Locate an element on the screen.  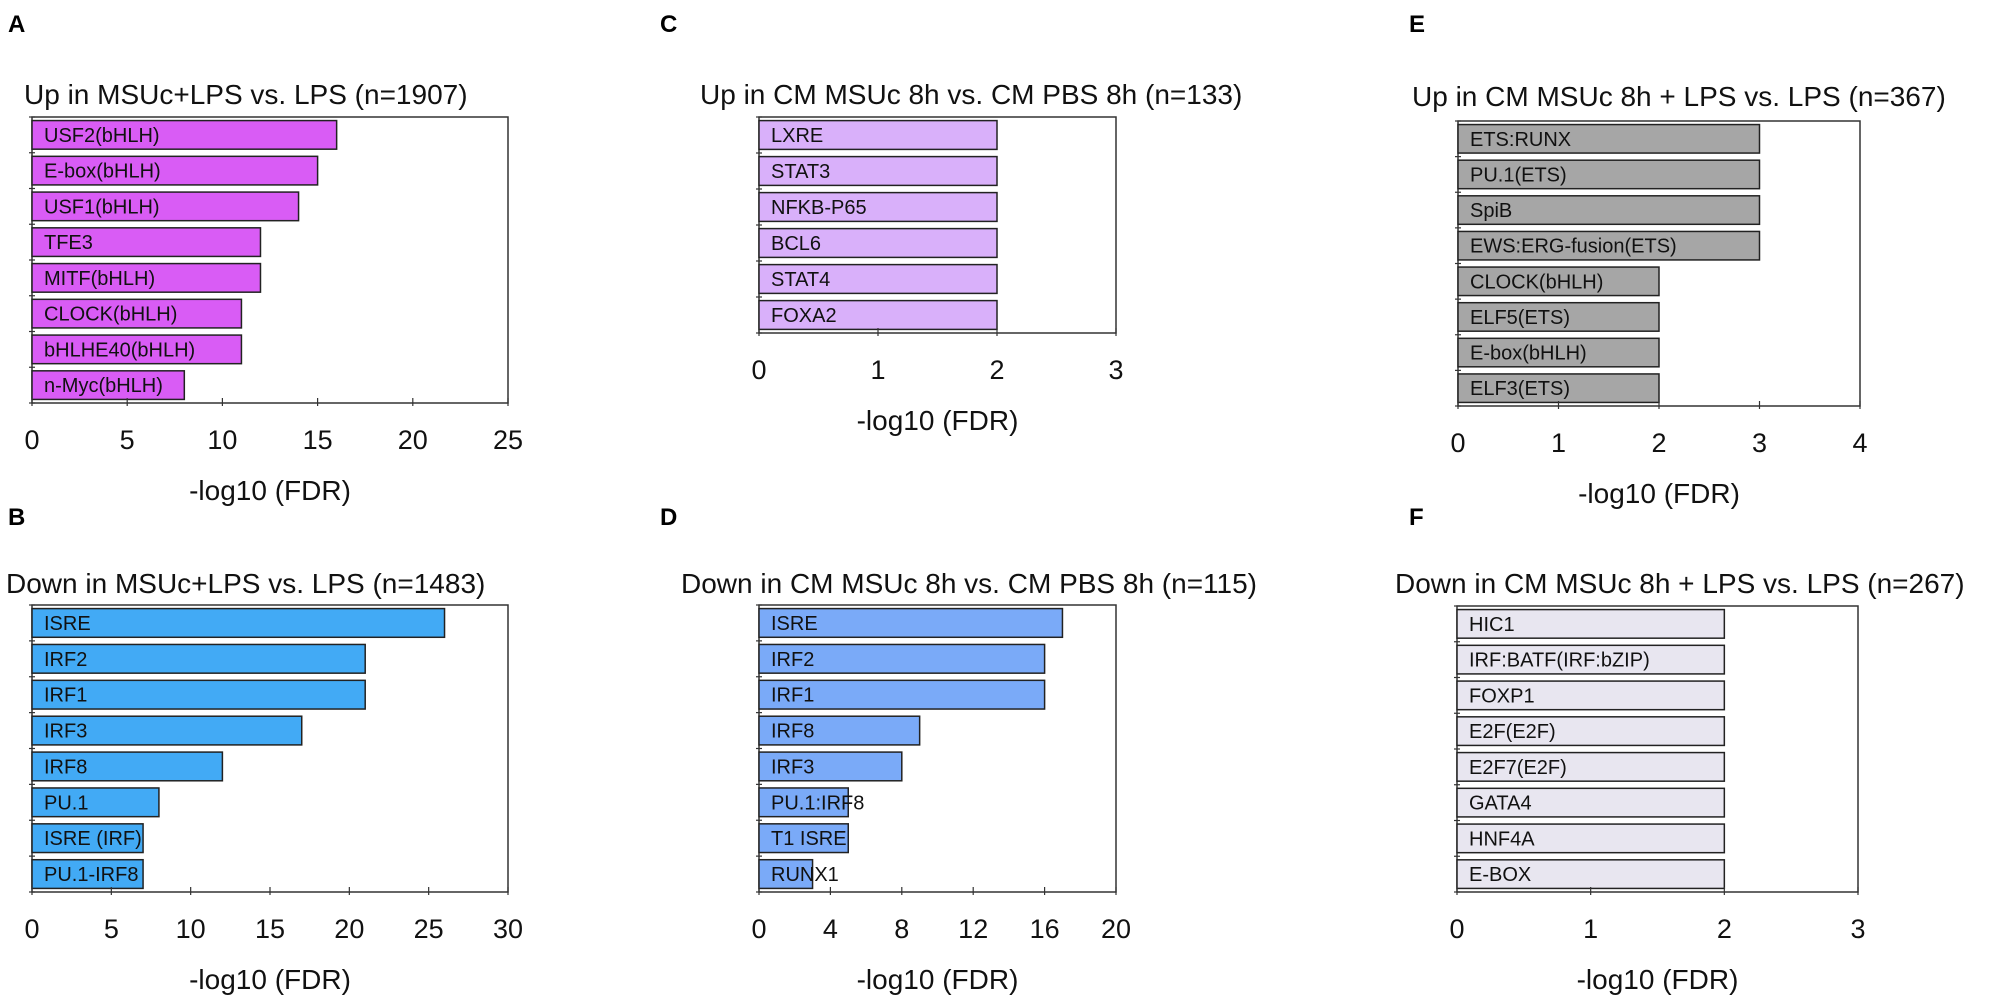
x-tick-label: 8 is located at coordinates (901, 929).